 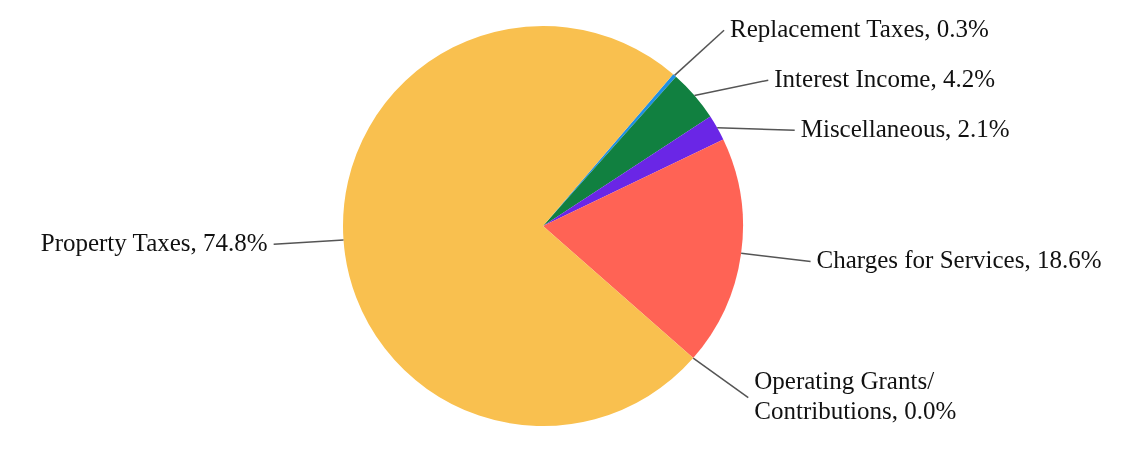 I want to click on slice-label: Interest Income, 4.2%, so click(x=885, y=78).